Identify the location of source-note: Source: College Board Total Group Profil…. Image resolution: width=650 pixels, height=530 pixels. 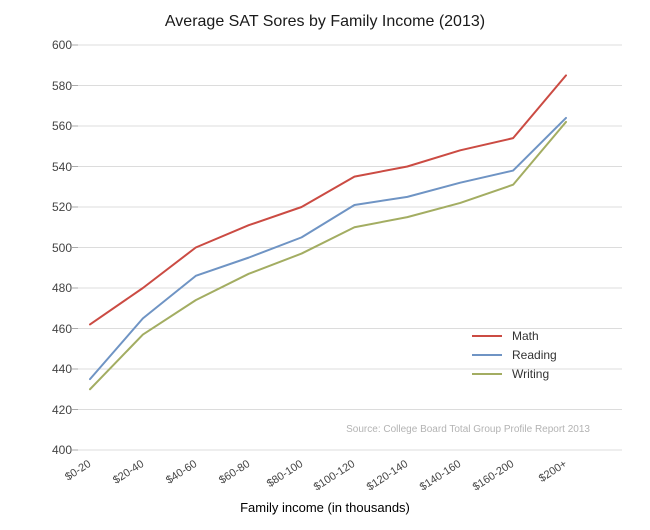
(468, 429).